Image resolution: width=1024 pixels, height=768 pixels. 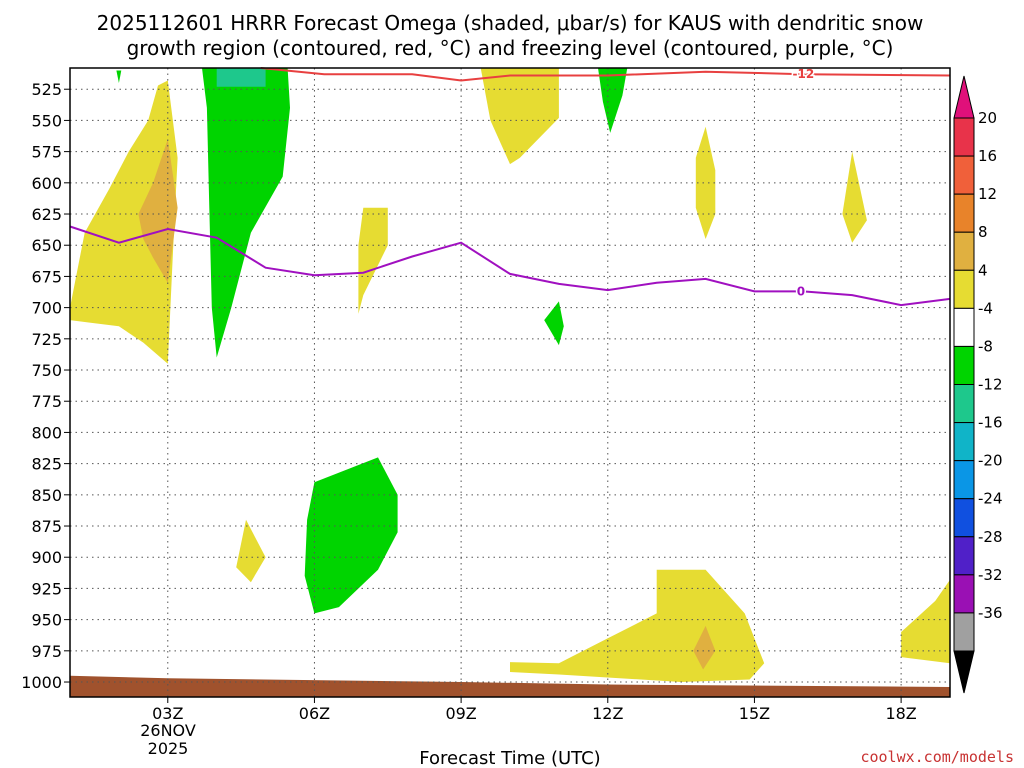 What do you see at coordinates (985, 346) in the screenshot?
I see `colorbar-tick-6: -8` at bounding box center [985, 346].